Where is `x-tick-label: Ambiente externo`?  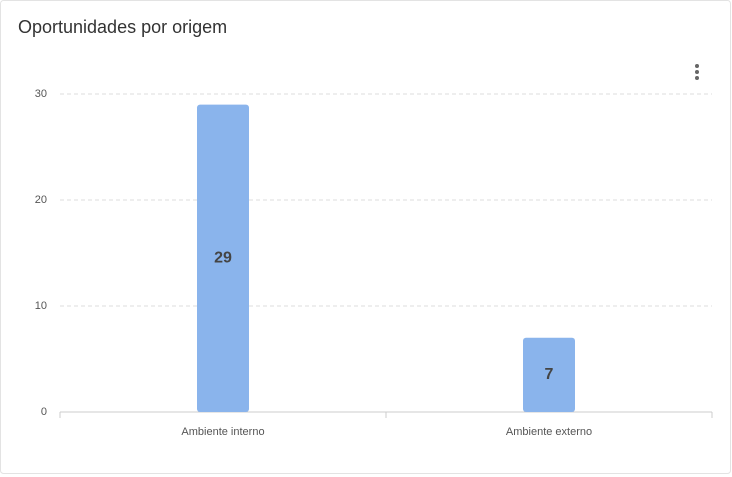 x-tick-label: Ambiente externo is located at coordinates (549, 432).